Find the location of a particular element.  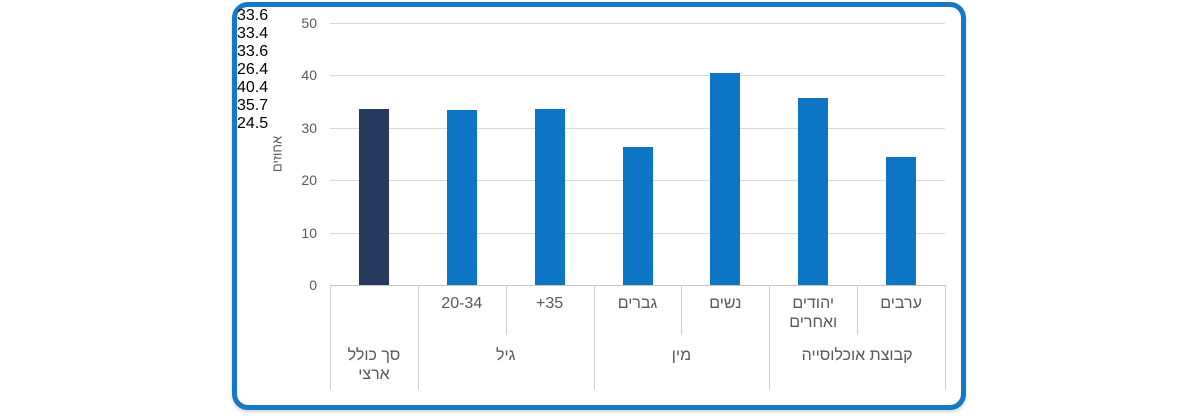

category-group-label: סך כולל ארצי is located at coordinates (374, 365).